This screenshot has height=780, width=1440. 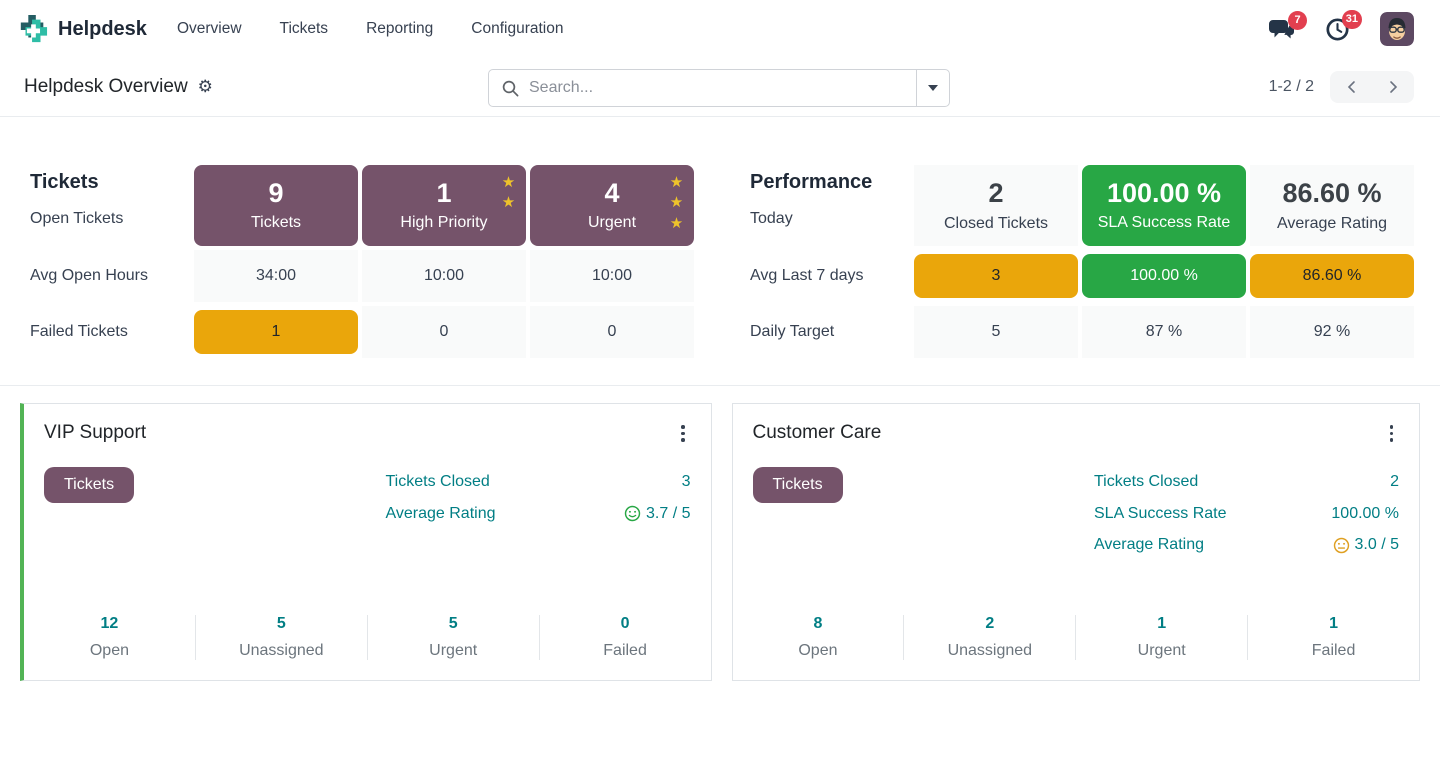 I want to click on team-name: Customer Care, so click(x=817, y=433).